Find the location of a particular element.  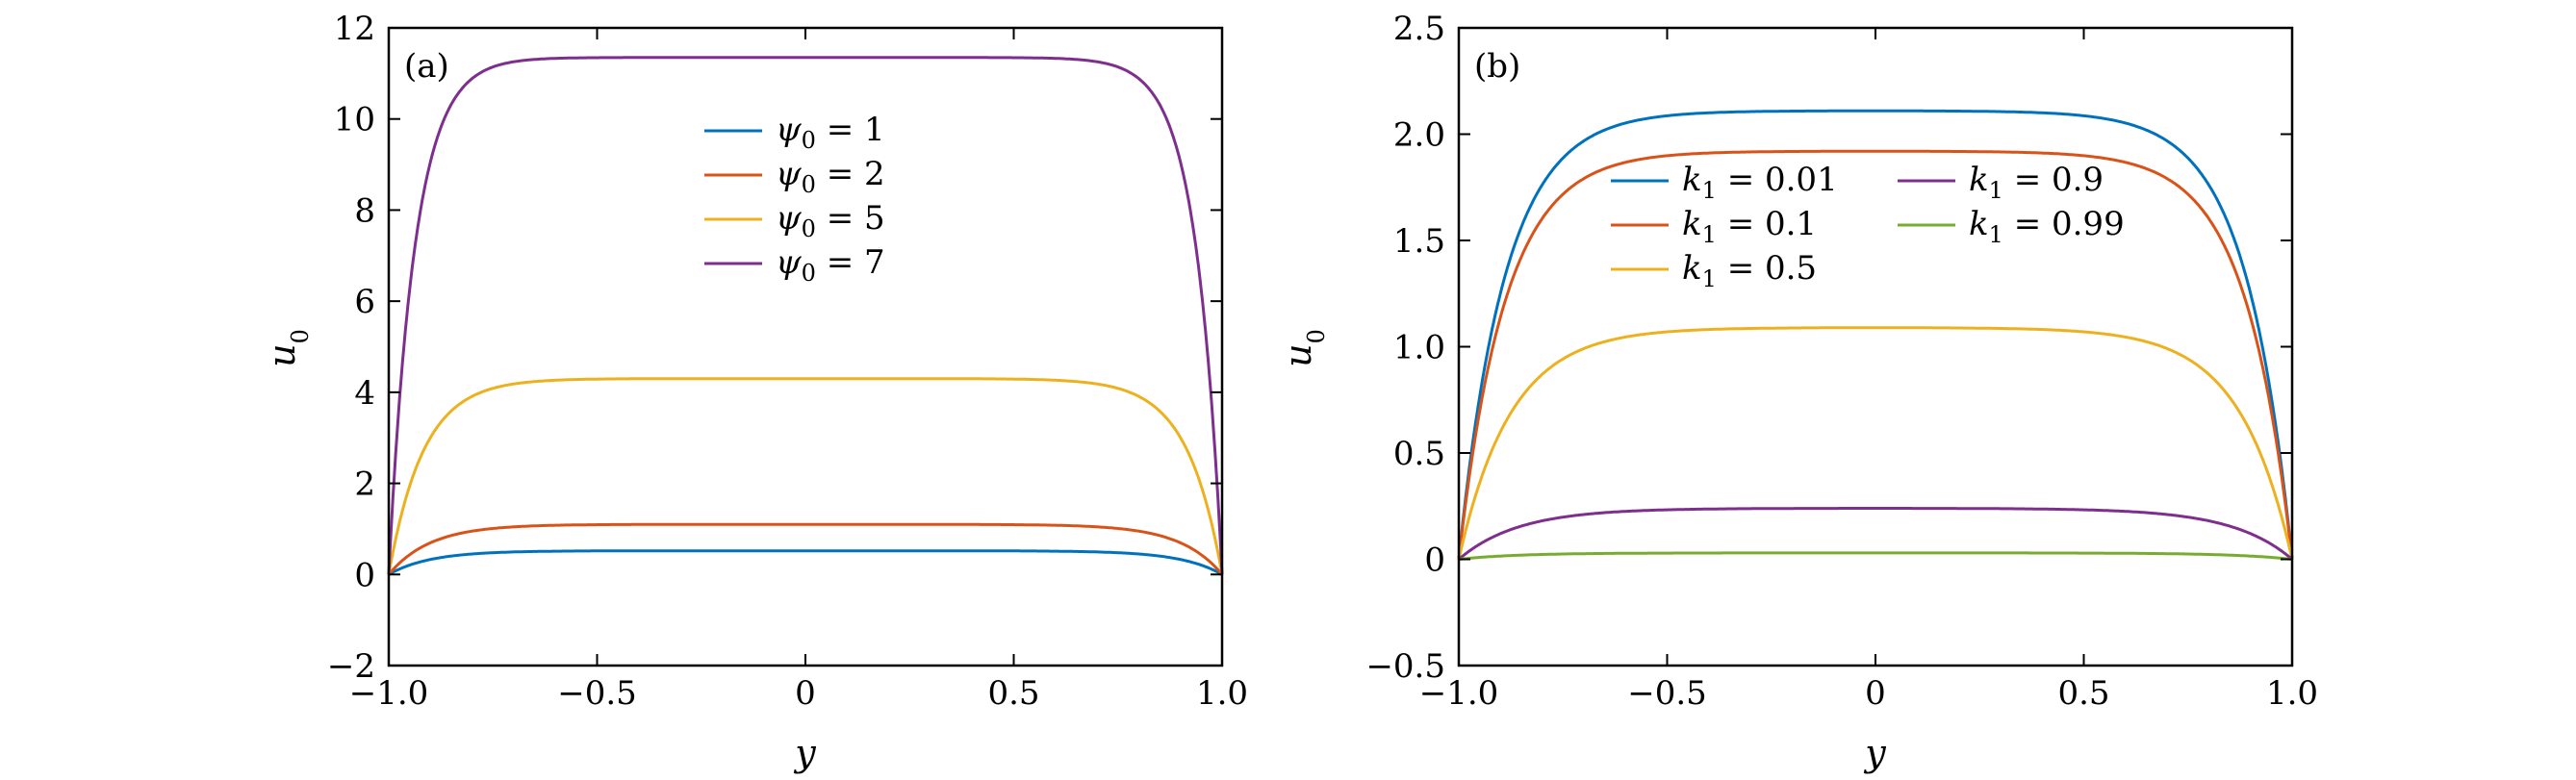

legend-label: ψ0 = 1 is located at coordinates (830, 133).